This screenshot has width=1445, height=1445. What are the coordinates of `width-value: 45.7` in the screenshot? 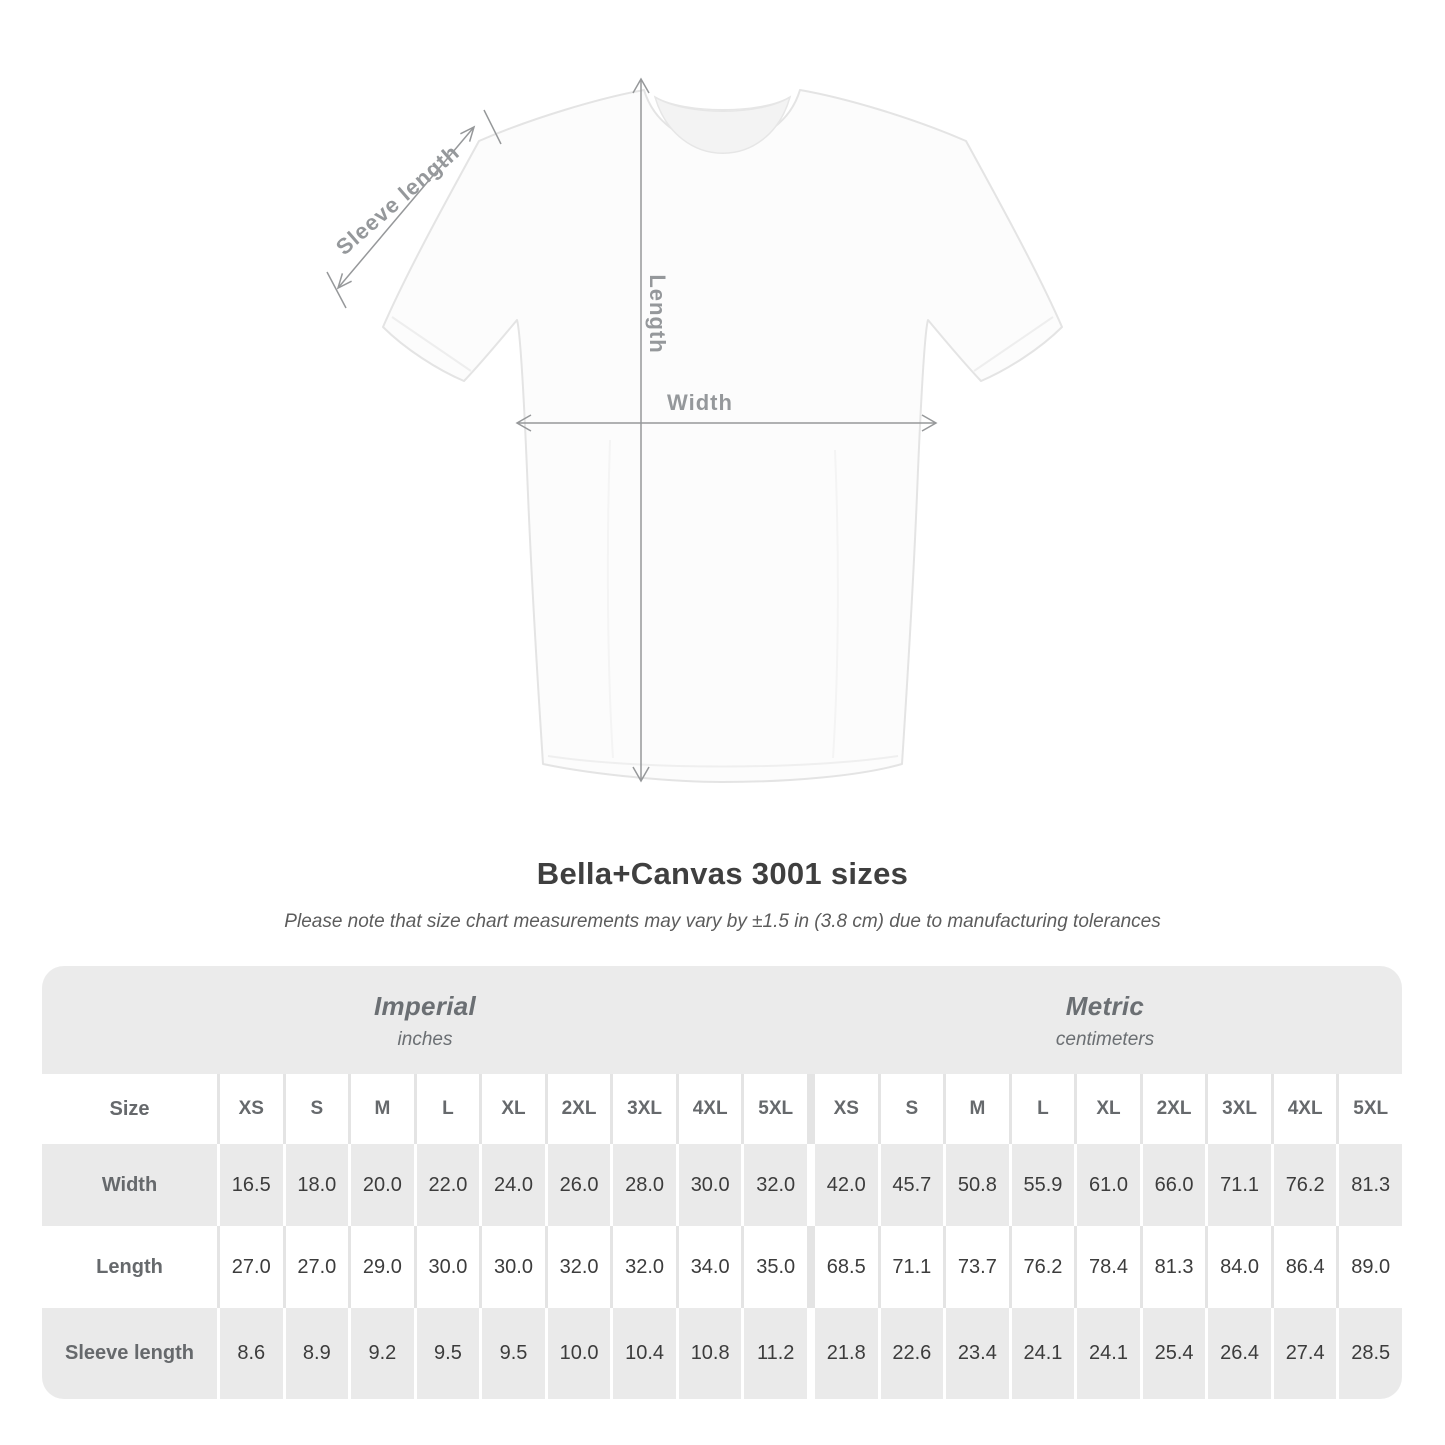 It's located at (912, 1185).